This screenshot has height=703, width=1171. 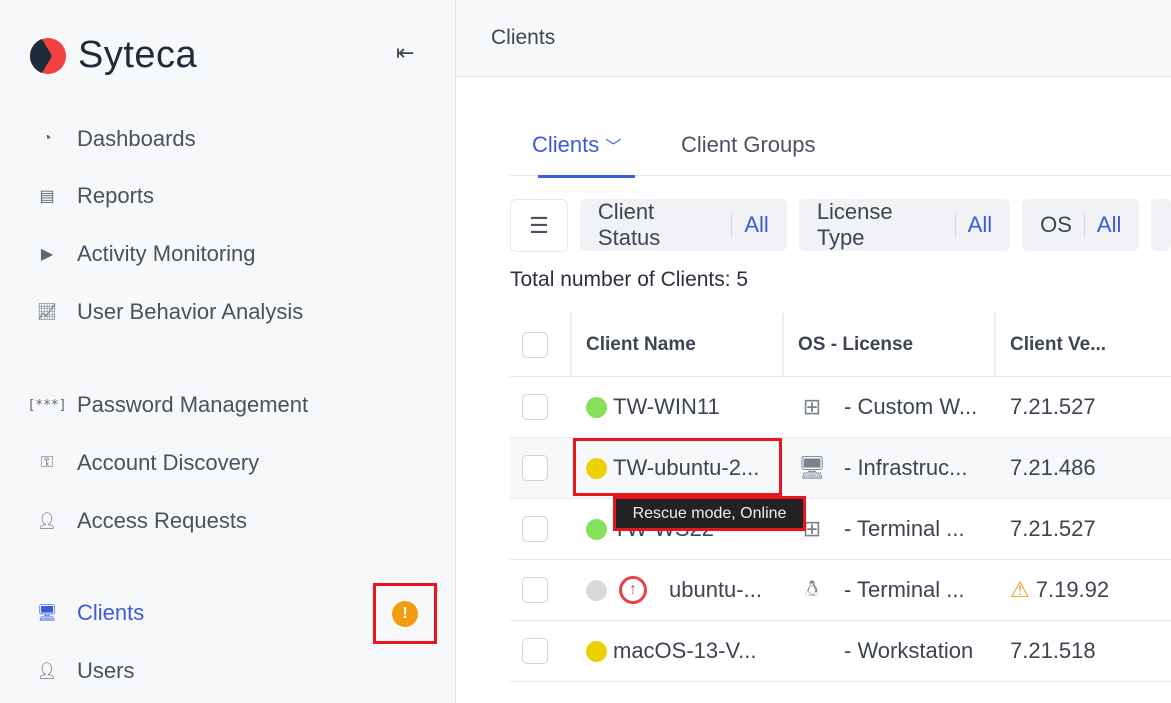 I want to click on column-os-license: OS - License, so click(x=890, y=344).